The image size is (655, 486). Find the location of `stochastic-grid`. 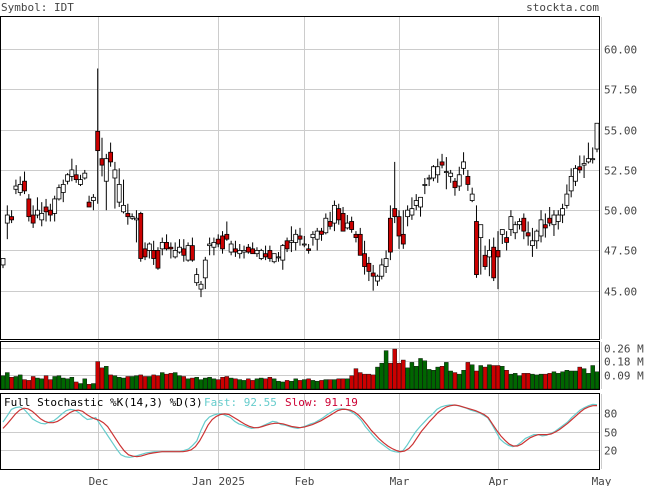

stochastic-grid is located at coordinates (301, 431).